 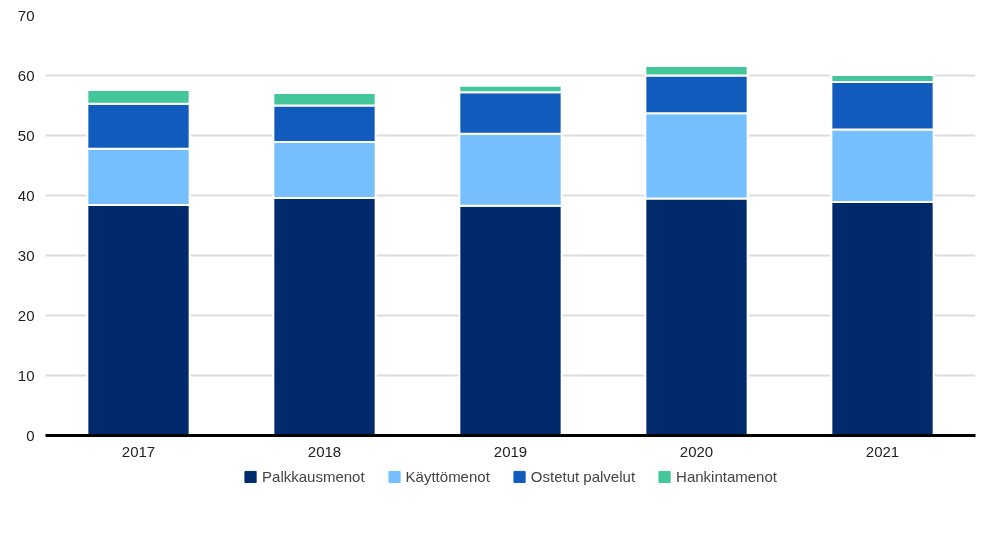 What do you see at coordinates (583, 476) in the screenshot?
I see `legend-label: Ostetut palvelut` at bounding box center [583, 476].